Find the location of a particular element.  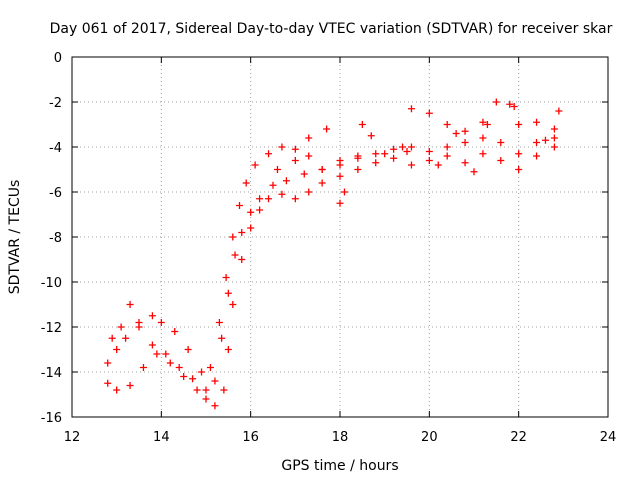

x-tick-label: 14 is located at coordinates (161, 437).